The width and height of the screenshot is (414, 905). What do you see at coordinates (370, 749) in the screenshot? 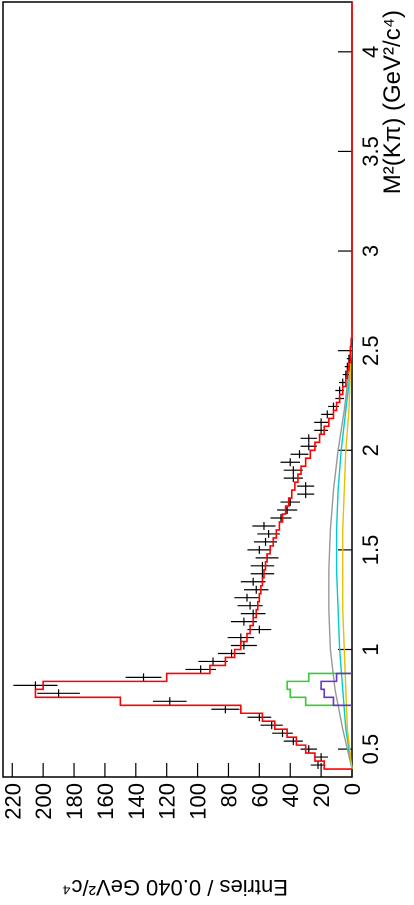
I see `x-tick-label: 0.5` at bounding box center [370, 749].